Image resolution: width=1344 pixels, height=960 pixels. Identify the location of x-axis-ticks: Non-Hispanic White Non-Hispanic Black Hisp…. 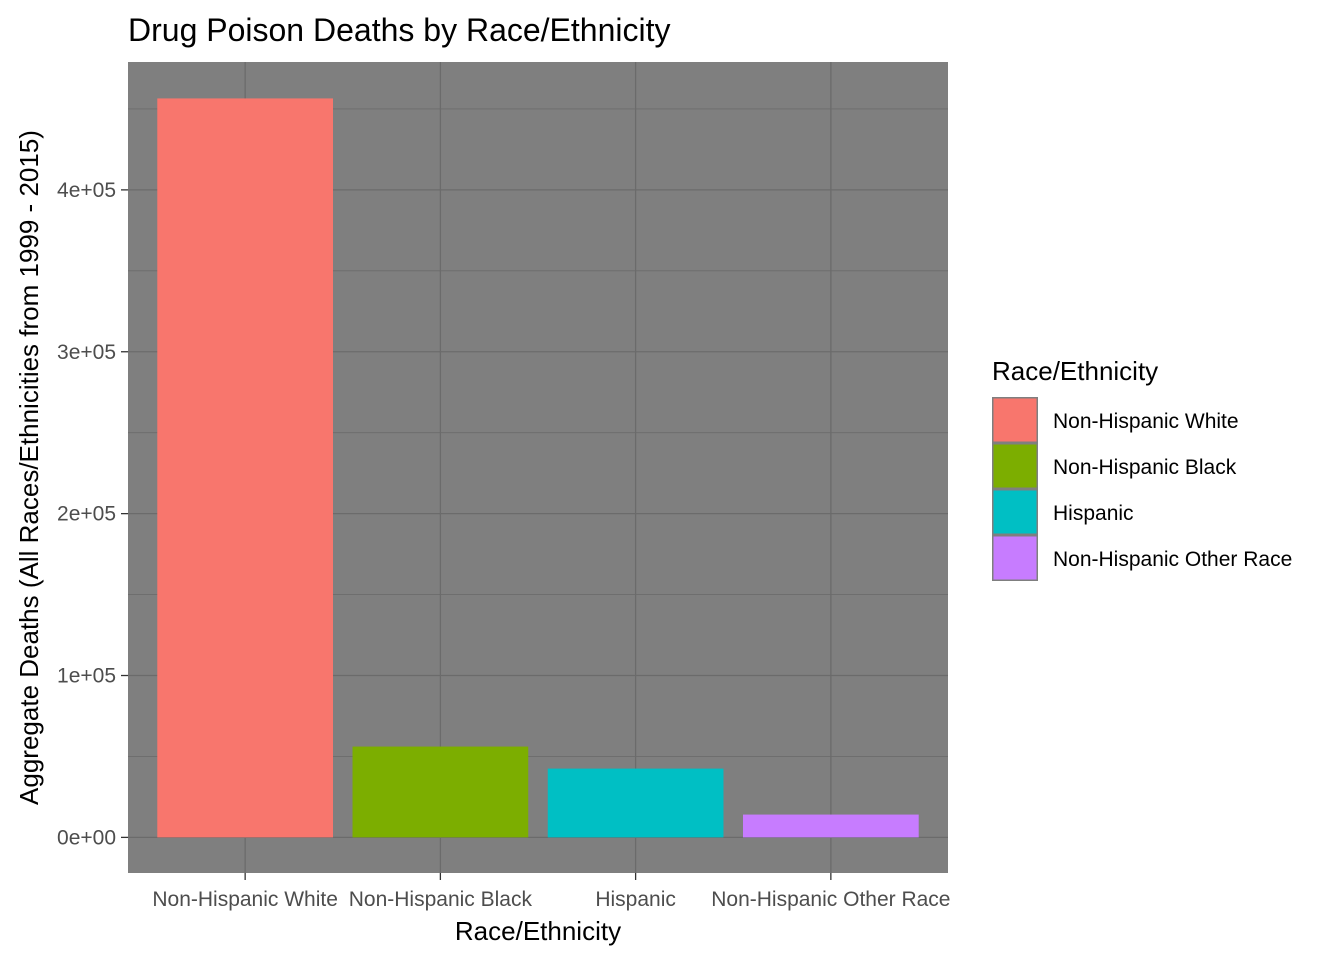
(551, 892).